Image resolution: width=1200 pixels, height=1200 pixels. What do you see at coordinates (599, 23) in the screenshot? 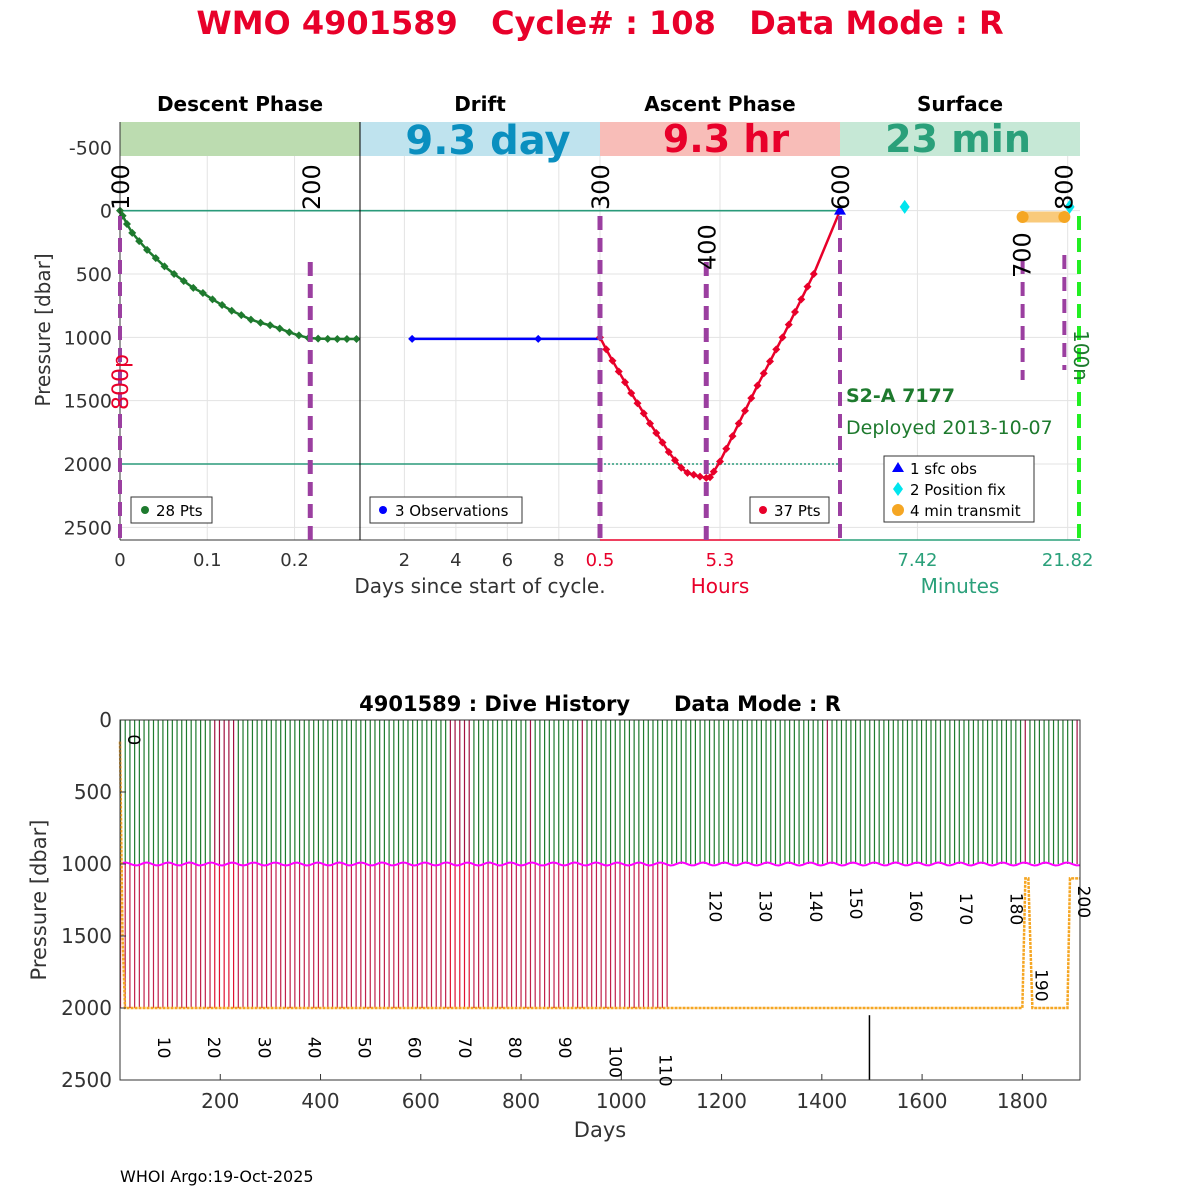
I see `figure-title: WMO 4901589 Cycle# : 108 Data Mode : R` at bounding box center [599, 23].